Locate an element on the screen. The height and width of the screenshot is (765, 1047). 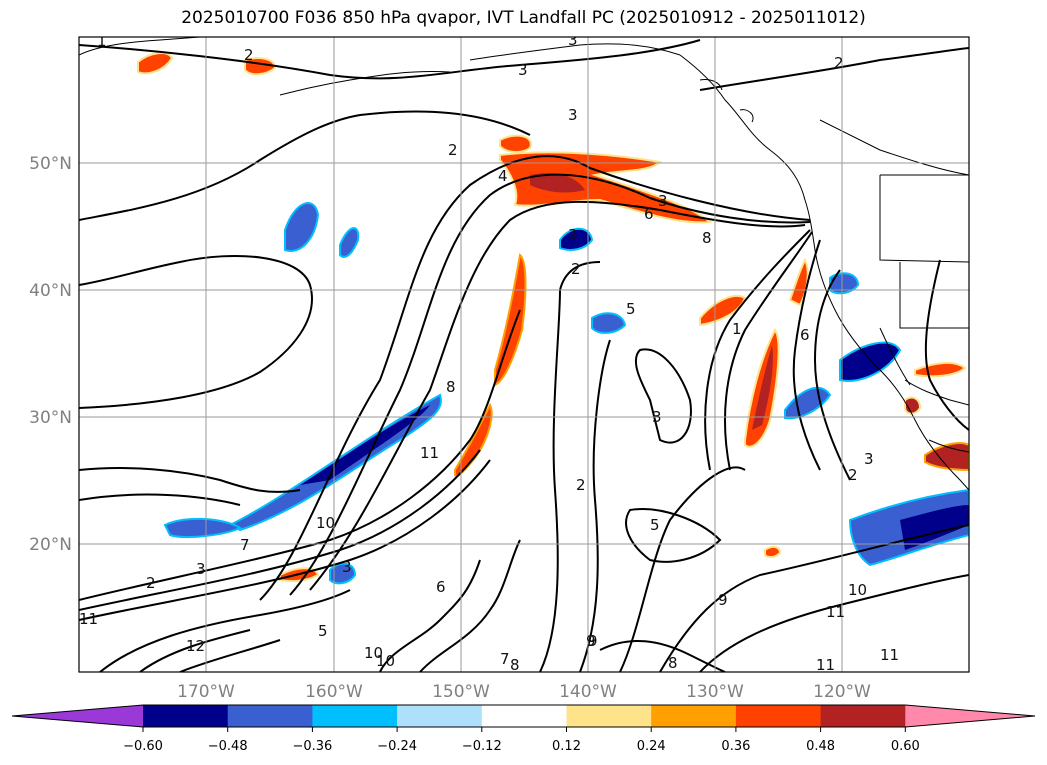
lon-label: 170°W is located at coordinates (206, 692).